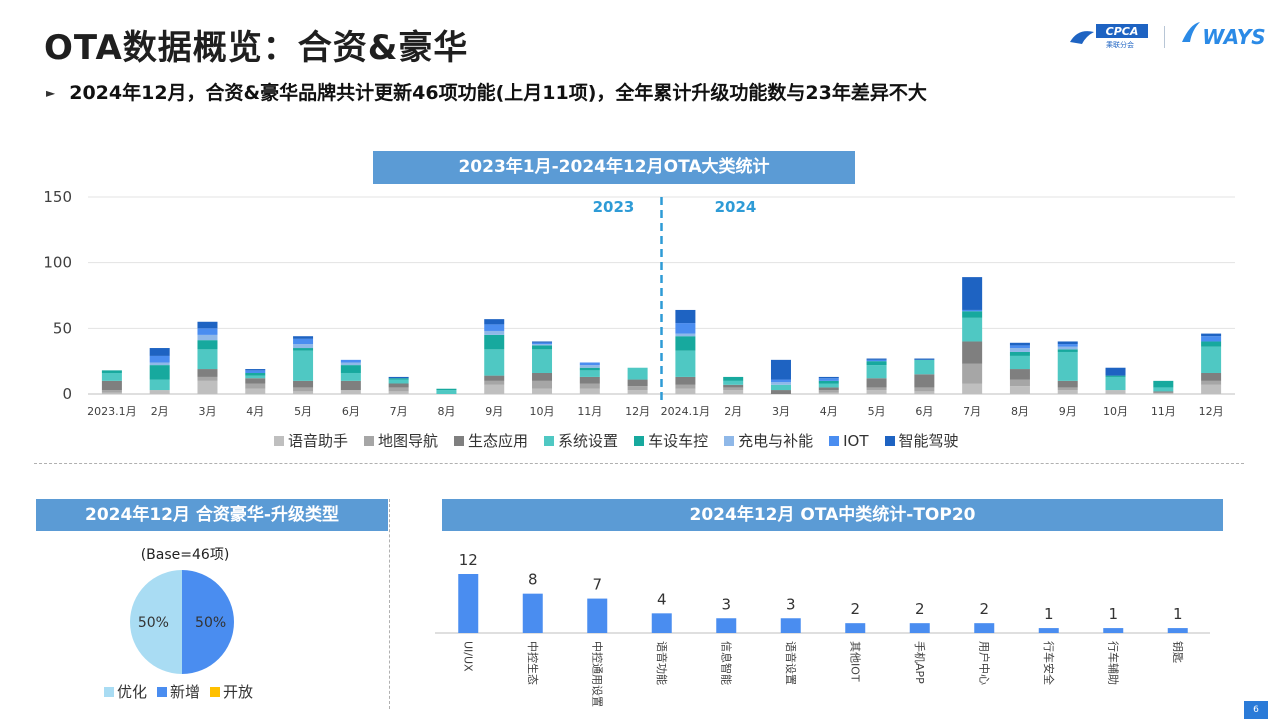 The width and height of the screenshot is (1280, 720). Describe the element at coordinates (637, 411) in the screenshot. I see `x-tick-label: 12月` at that location.